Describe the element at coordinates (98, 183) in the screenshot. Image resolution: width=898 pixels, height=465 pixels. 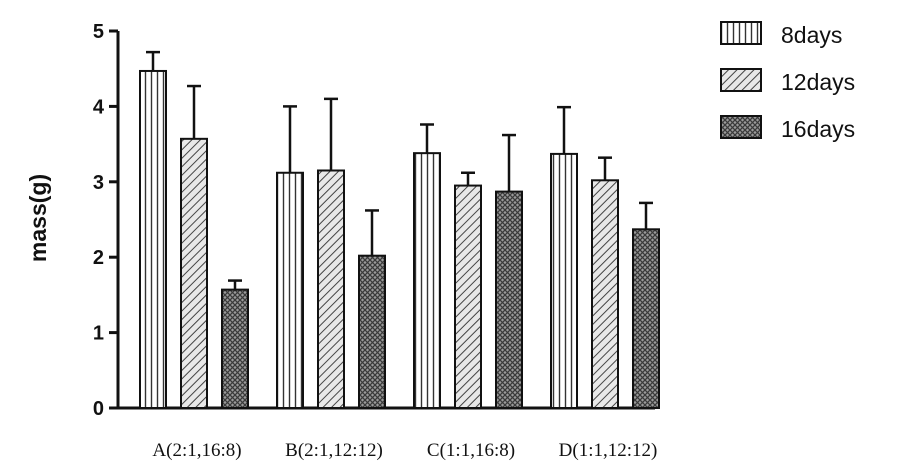
I see `y-tick-label: 3` at that location.